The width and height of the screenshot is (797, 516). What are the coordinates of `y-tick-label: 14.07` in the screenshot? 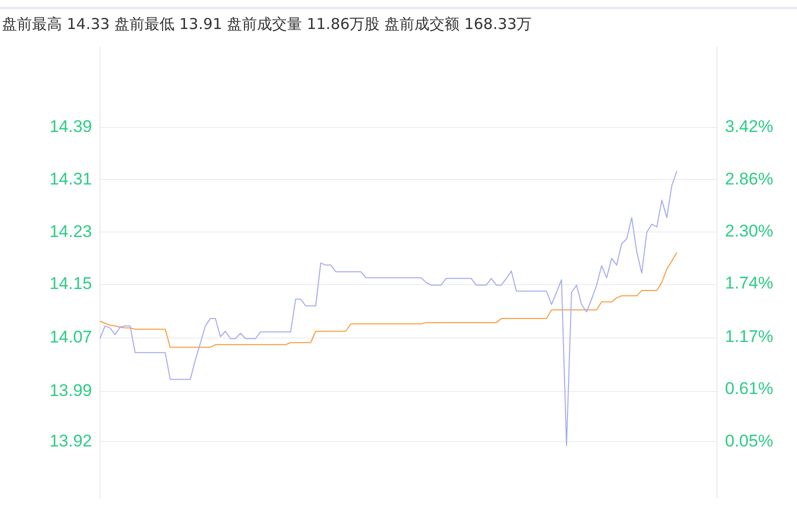 It's located at (70, 337).